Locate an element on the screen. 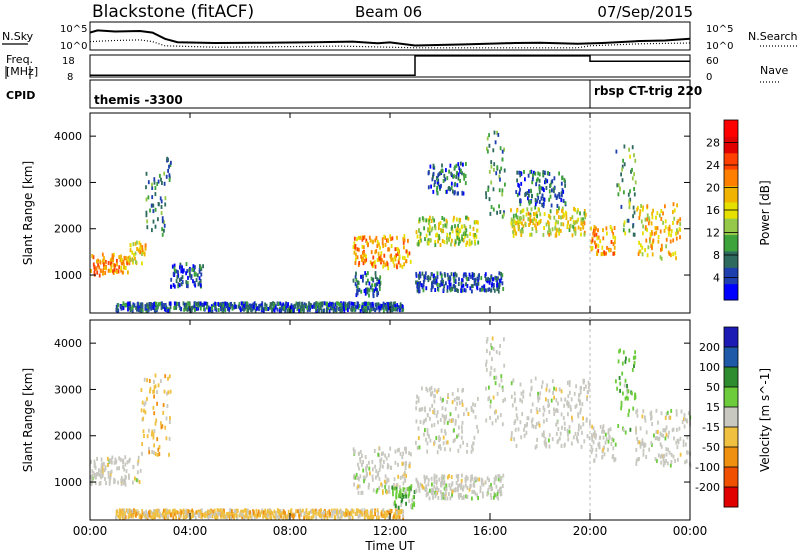 The image size is (800, 554). cpid-segment-2: rbsp CT-trig 220 is located at coordinates (648, 91).